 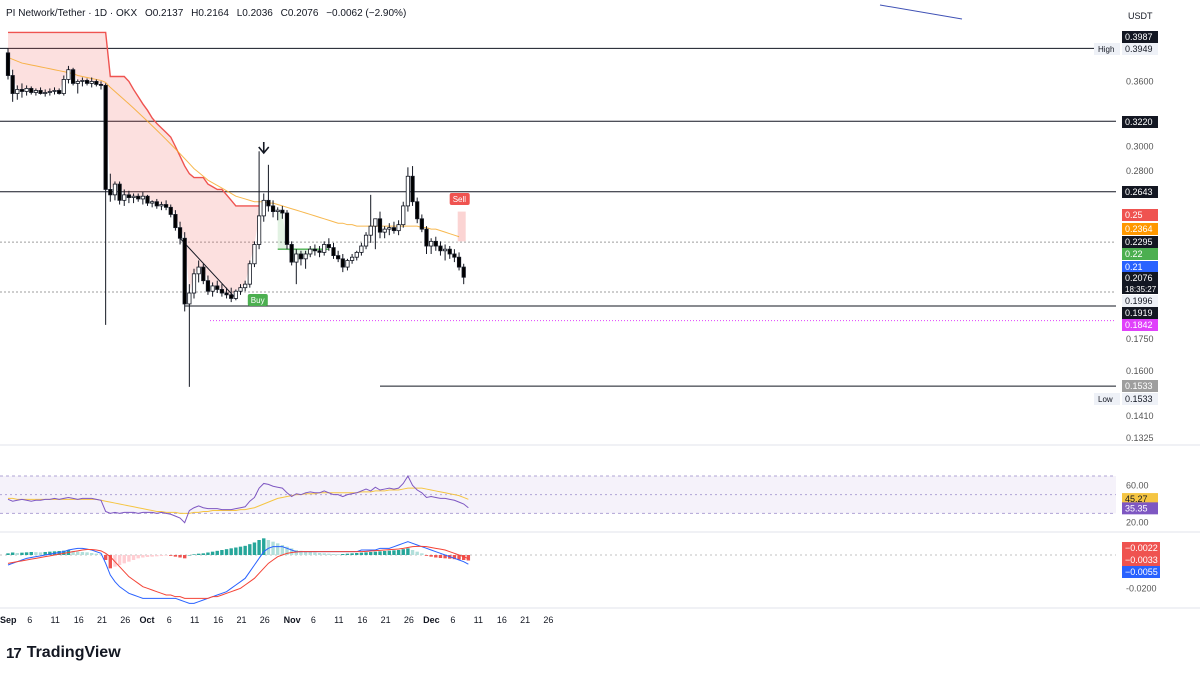 I want to click on macd-tag, so click(x=1141, y=548).